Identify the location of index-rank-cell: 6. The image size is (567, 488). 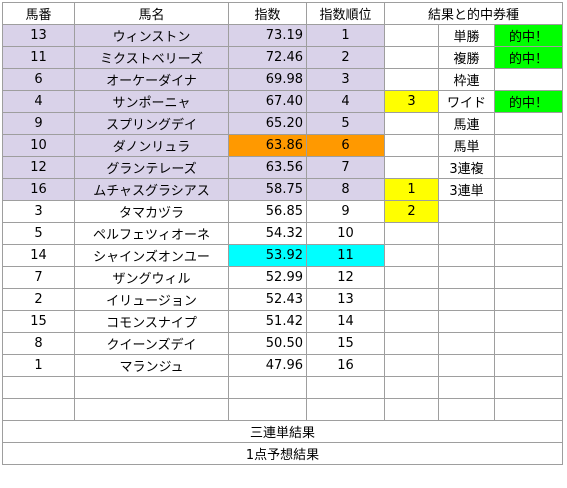
(345, 145).